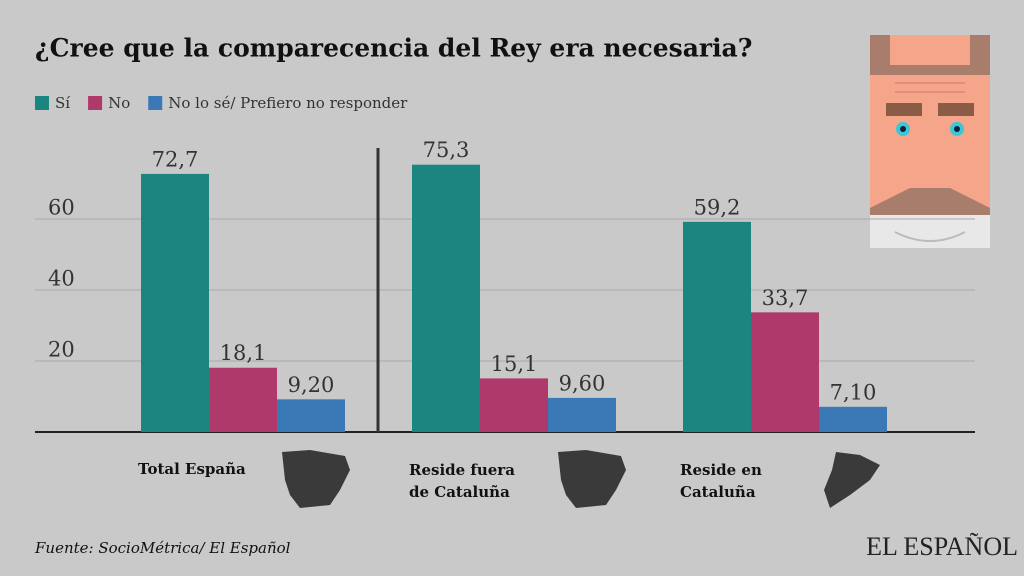 The height and width of the screenshot is (576, 1024). I want to click on category-label: Reside fuera de Cataluña, so click(462, 481).